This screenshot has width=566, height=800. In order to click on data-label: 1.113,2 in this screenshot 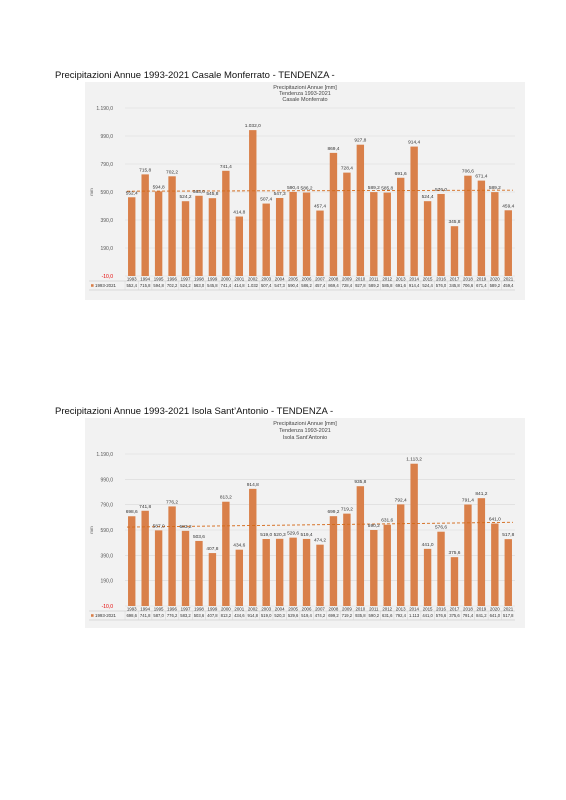, I will do `click(414, 460)`.